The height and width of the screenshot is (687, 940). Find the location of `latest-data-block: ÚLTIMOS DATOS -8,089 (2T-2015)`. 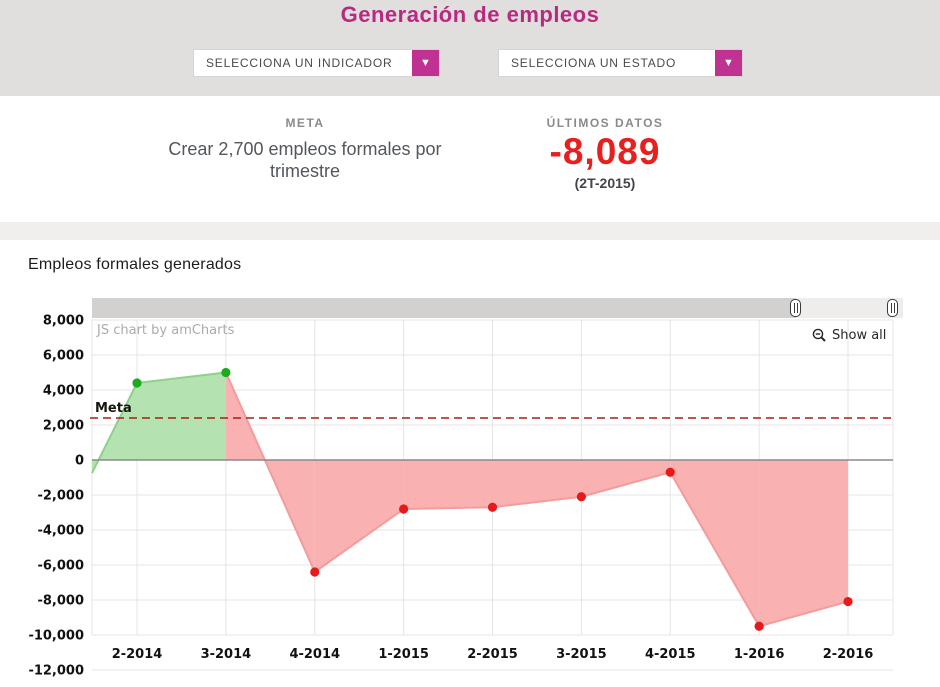

latest-data-block: ÚLTIMOS DATOS -8,089 (2T-2015) is located at coordinates (605, 153).